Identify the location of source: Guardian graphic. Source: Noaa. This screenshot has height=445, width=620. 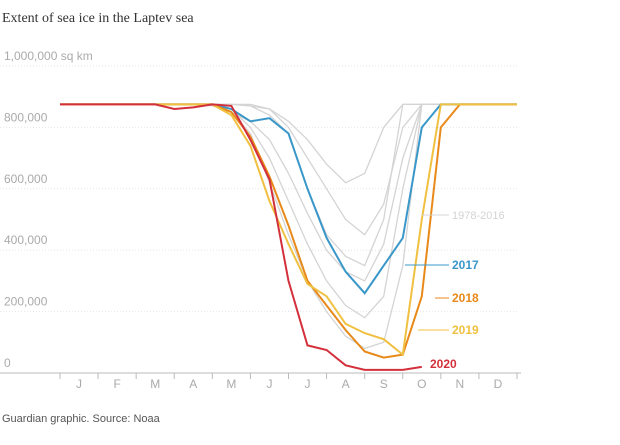
(81, 419).